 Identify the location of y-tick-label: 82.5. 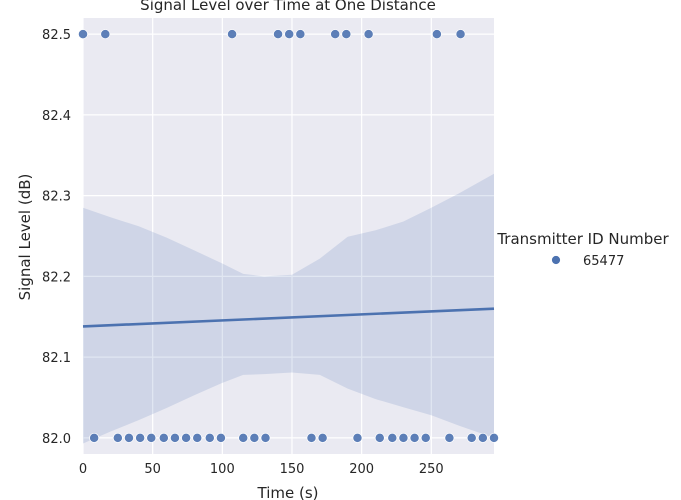
(56, 35).